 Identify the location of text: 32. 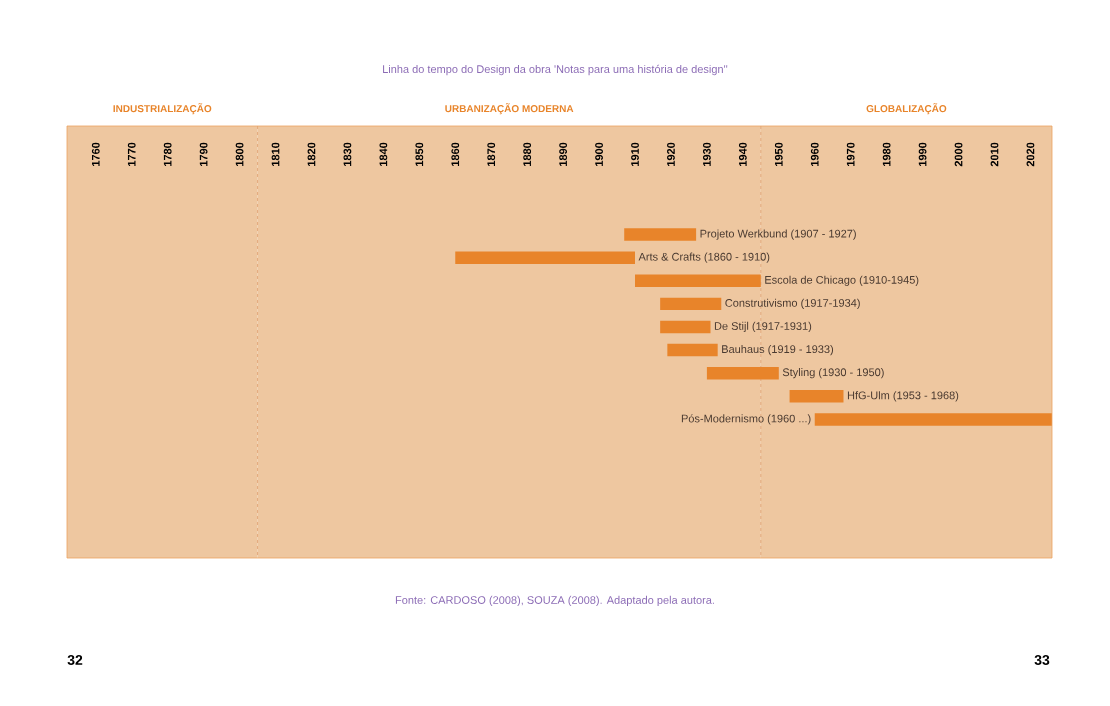
(75, 660).